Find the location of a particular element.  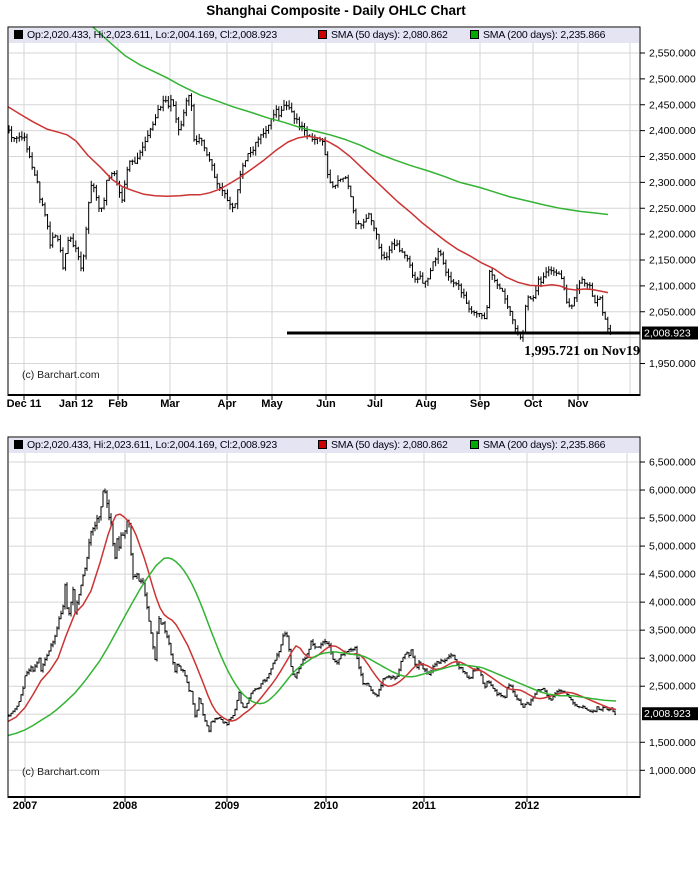

svg-text: 2,250.000 is located at coordinates (672, 209).